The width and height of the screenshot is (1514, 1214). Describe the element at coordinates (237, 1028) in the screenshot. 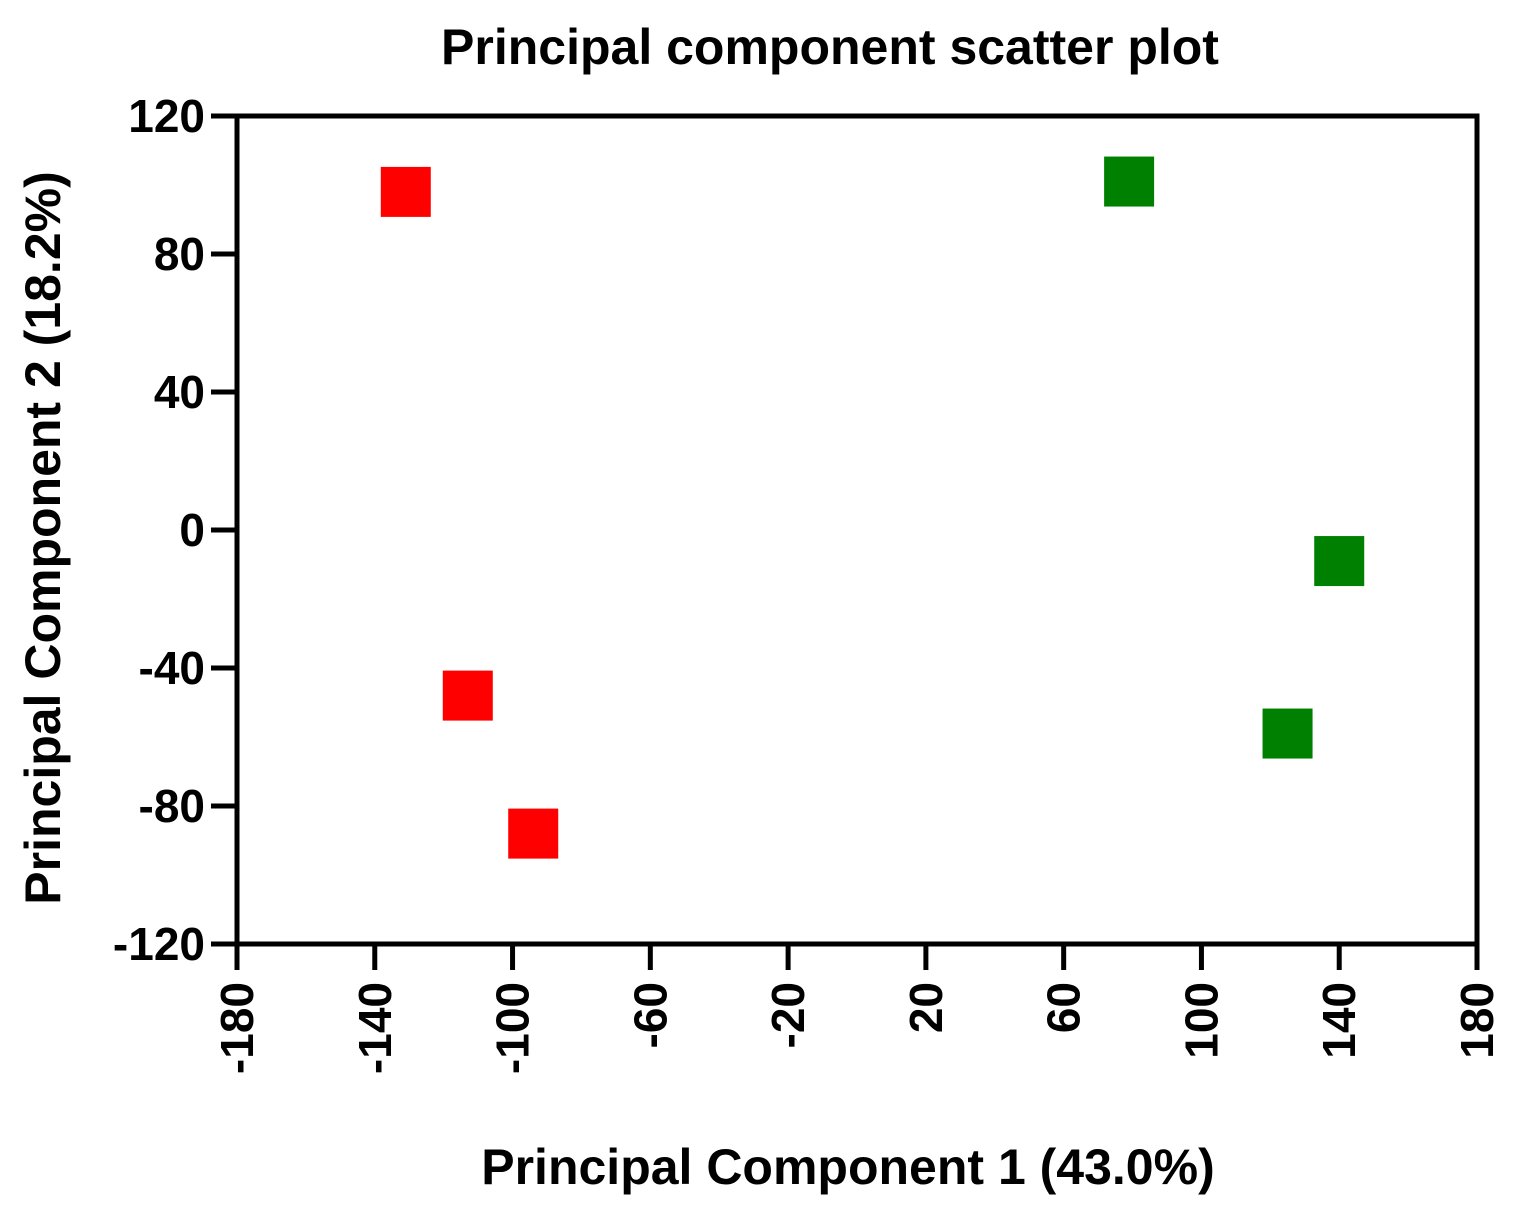

I see `x-tick-label: -180` at that location.